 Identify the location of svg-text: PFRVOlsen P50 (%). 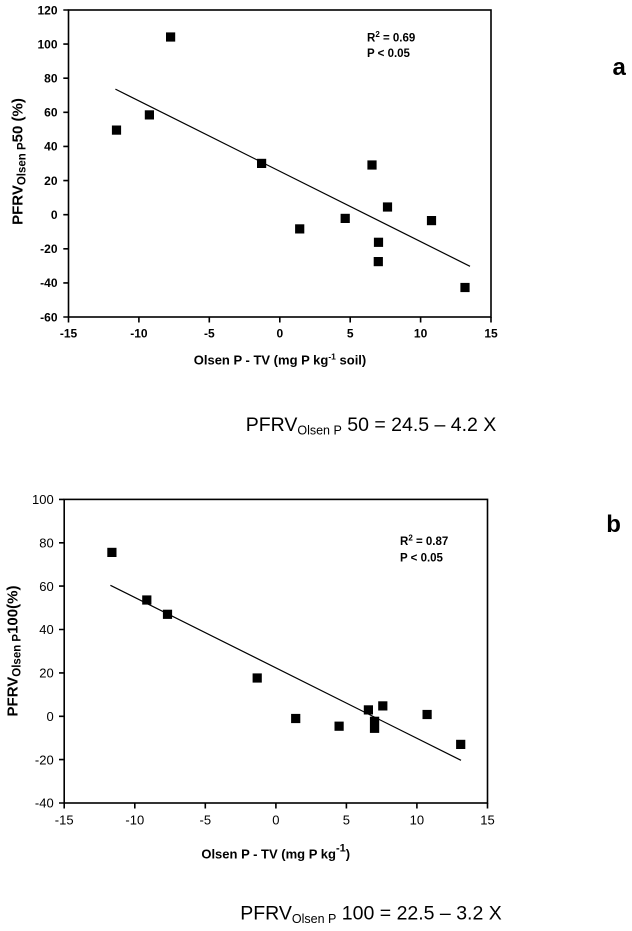
(19, 161).